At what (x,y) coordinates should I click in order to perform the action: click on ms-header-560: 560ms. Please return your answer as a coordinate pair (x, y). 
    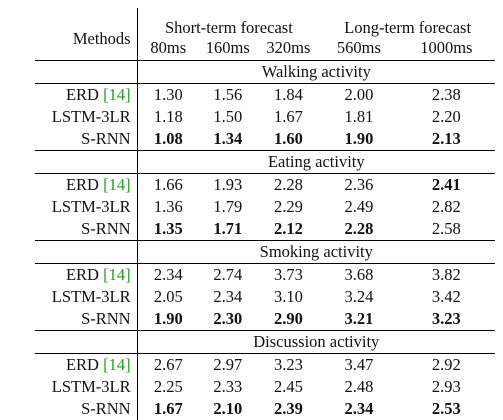
    Looking at the image, I should click on (358, 47).